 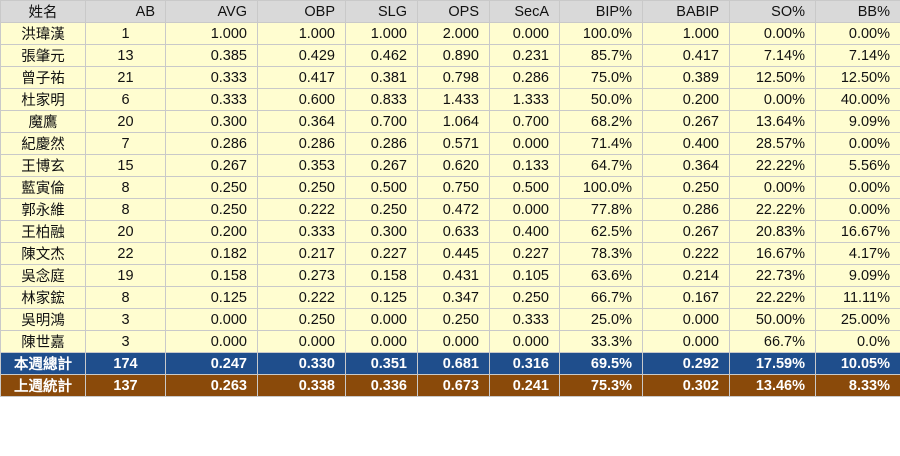 I want to click on cell-ops: 0.798, so click(x=453, y=77).